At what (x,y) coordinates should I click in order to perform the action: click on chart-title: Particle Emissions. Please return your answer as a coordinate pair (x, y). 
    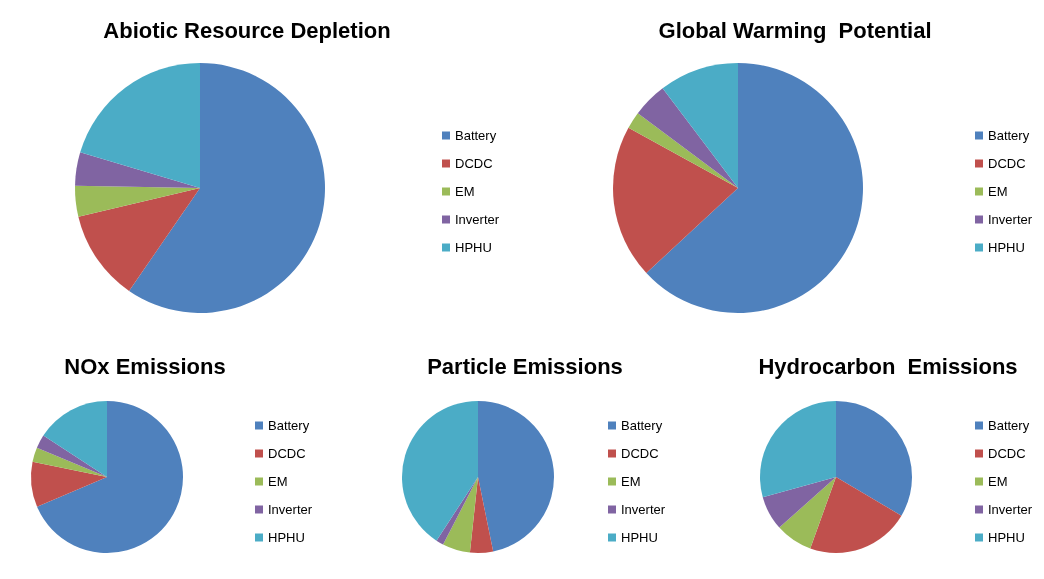
    Looking at the image, I should click on (525, 366).